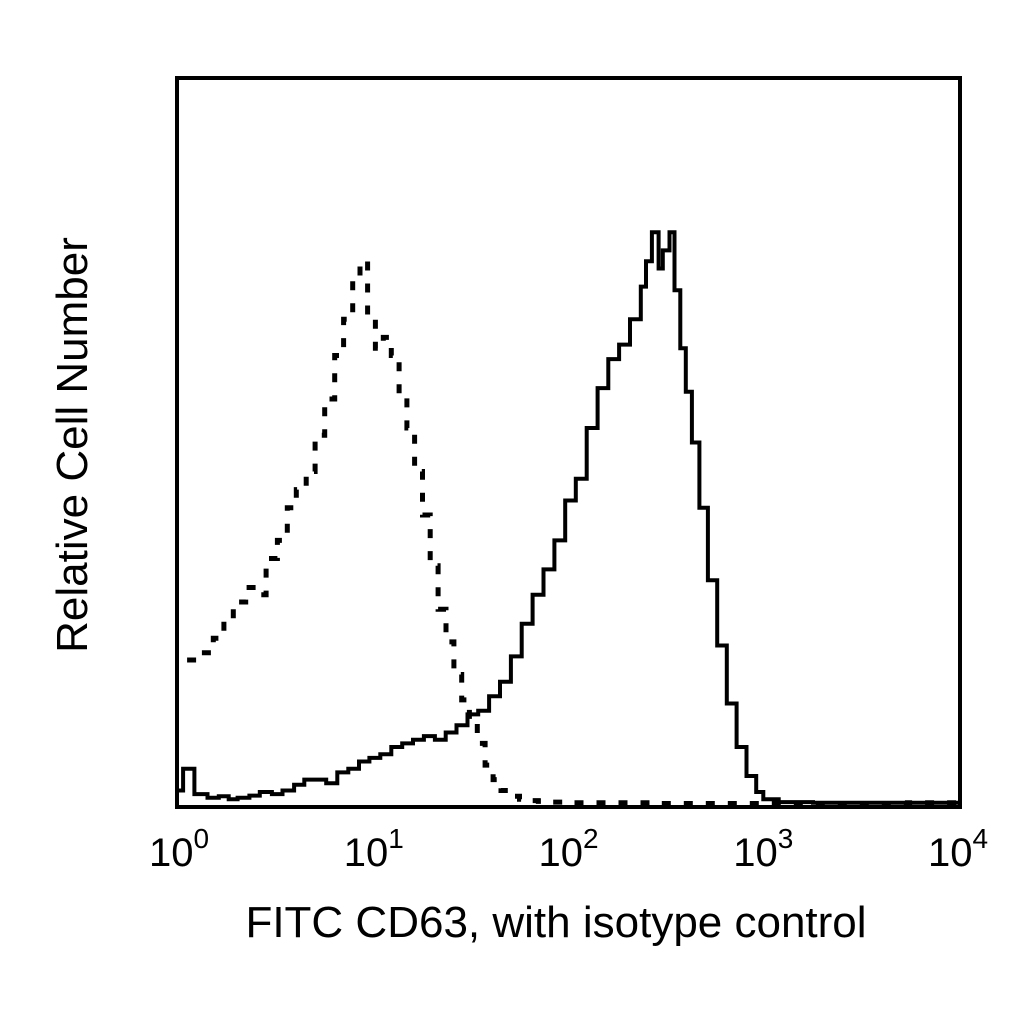  Describe the element at coordinates (179, 849) in the screenshot. I see `x-tick-label: 10⁰` at that location.